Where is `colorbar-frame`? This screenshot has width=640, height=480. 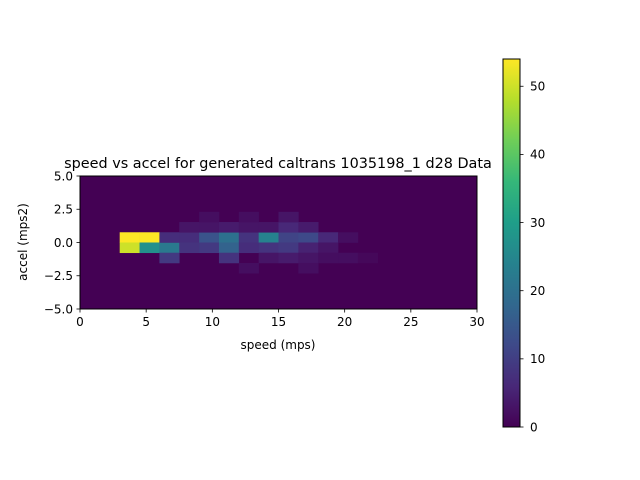
colorbar-frame is located at coordinates (511, 243).